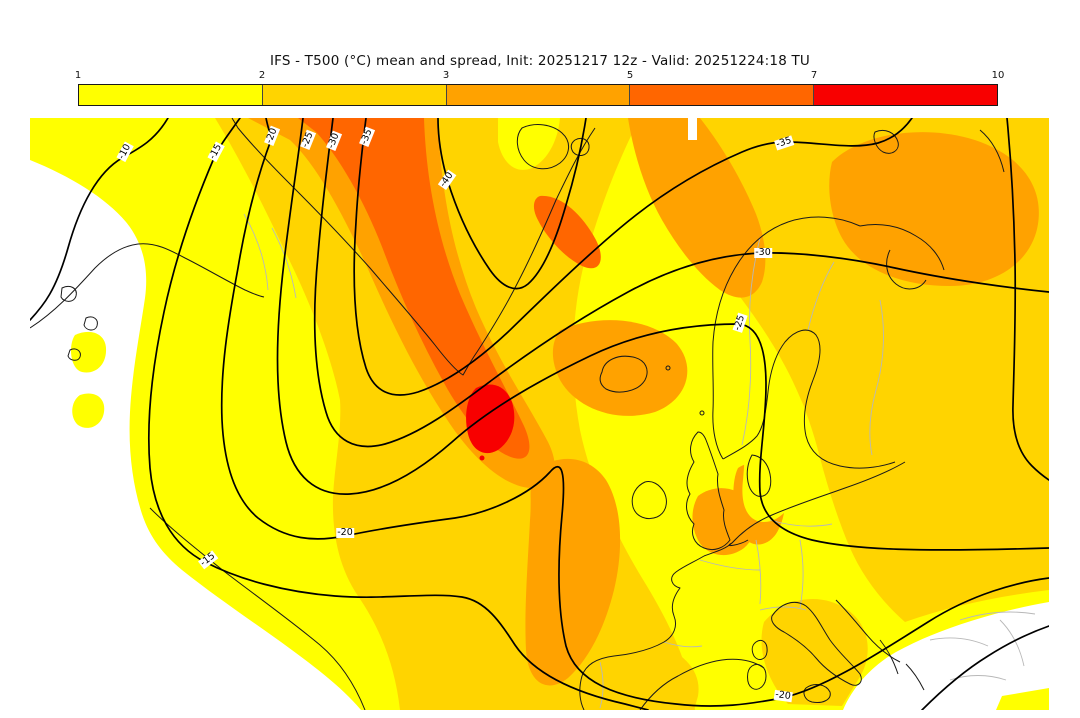 This screenshot has width=1080, height=718. Describe the element at coordinates (783, 608) in the screenshot. I see `border-alps` at that location.